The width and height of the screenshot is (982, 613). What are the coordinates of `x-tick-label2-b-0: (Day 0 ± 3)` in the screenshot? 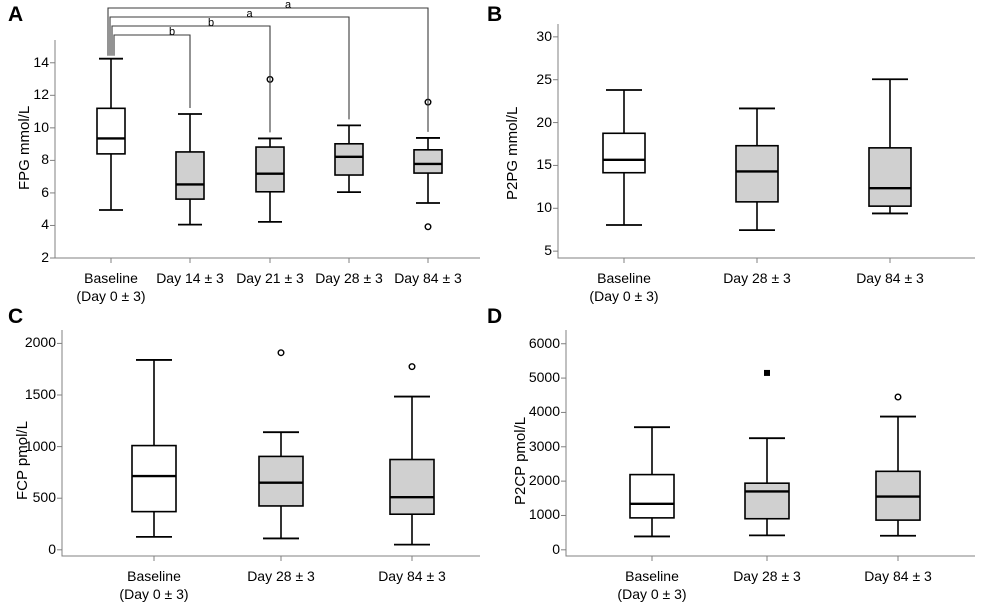 It's located at (624, 296).